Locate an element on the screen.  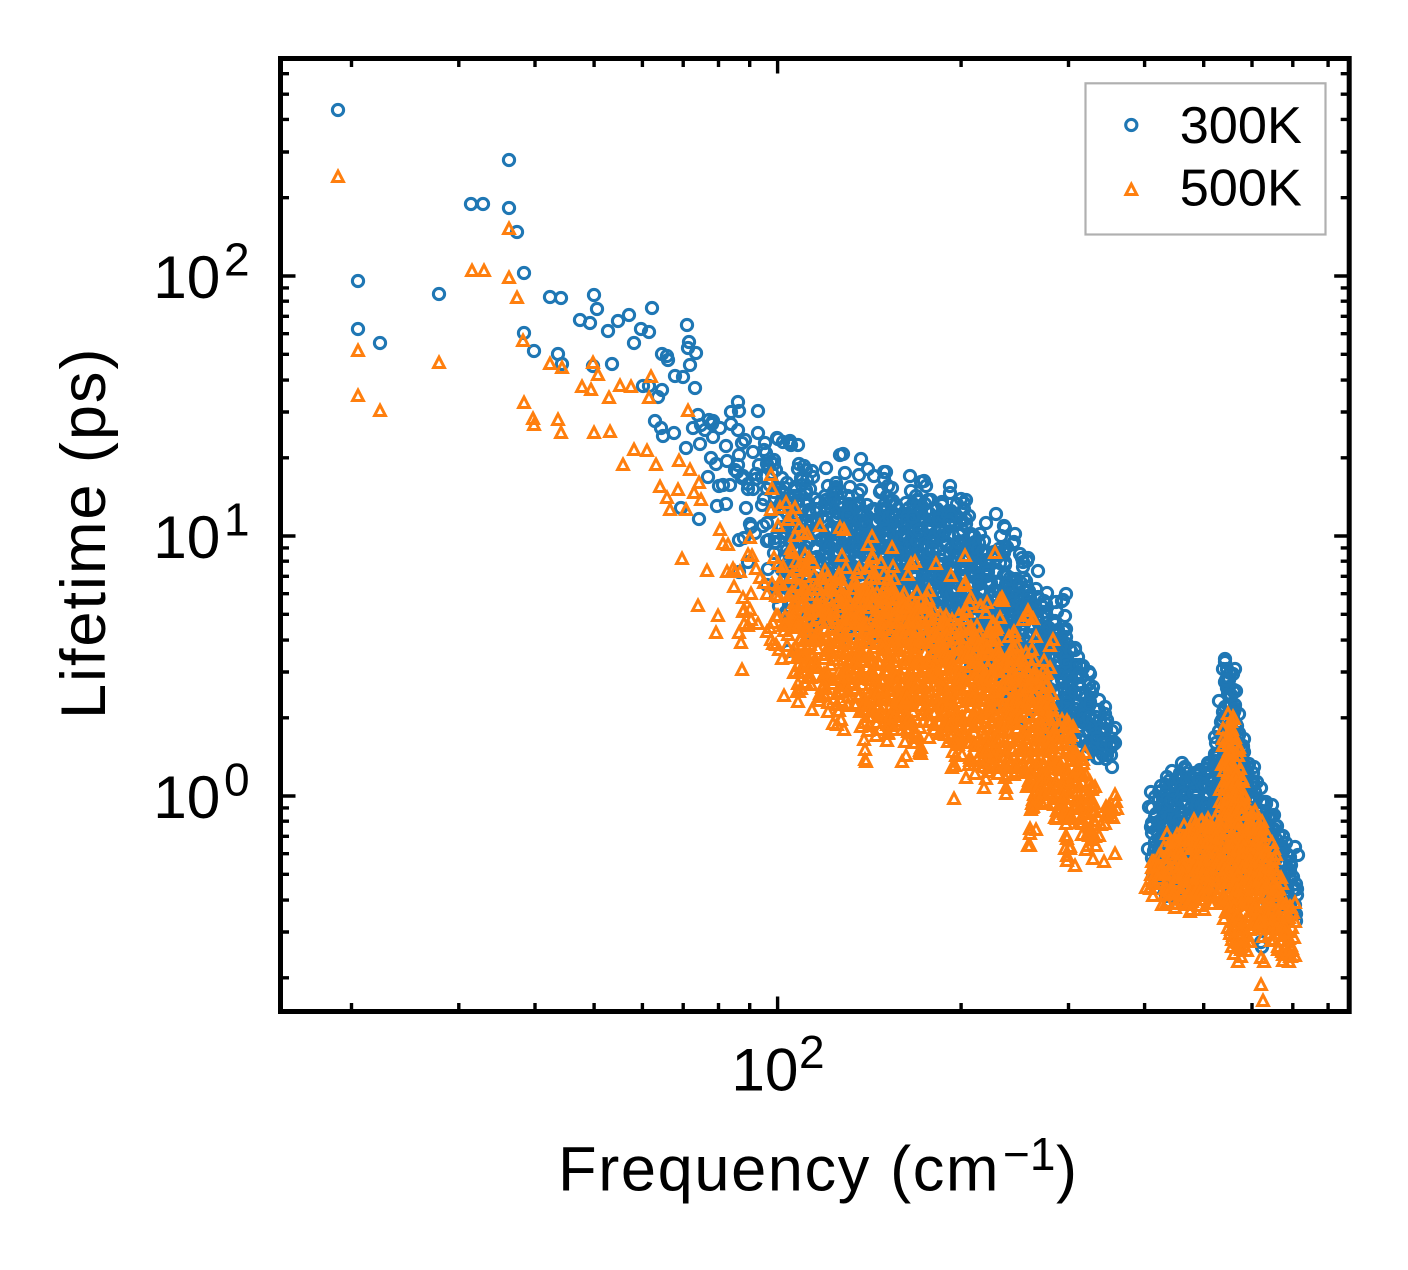
svg-text: Frequency (cm is located at coordinates (779, 1170).